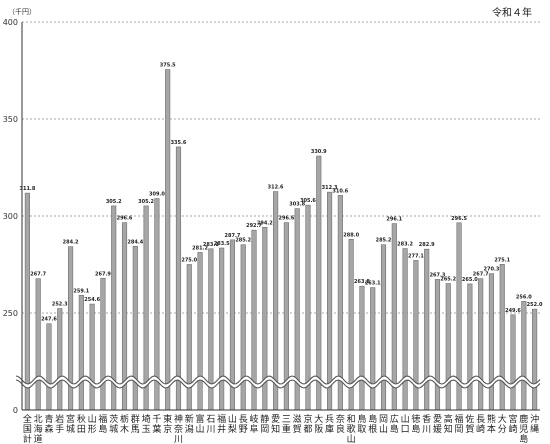  I want to click on category-label-41: 佐賀, so click(469, 424).